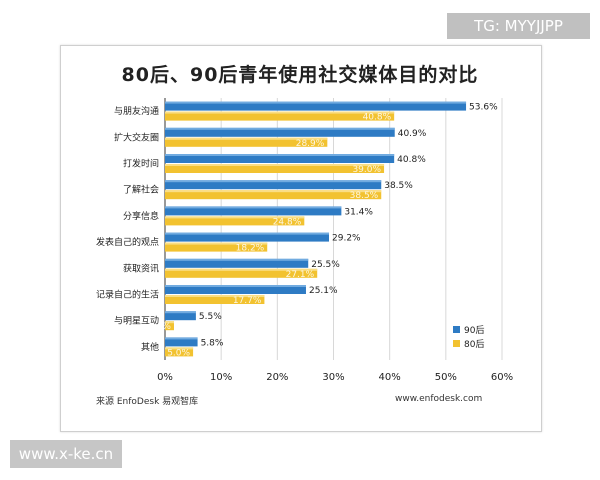  I want to click on data-label-80: 18.2%, so click(250, 249).